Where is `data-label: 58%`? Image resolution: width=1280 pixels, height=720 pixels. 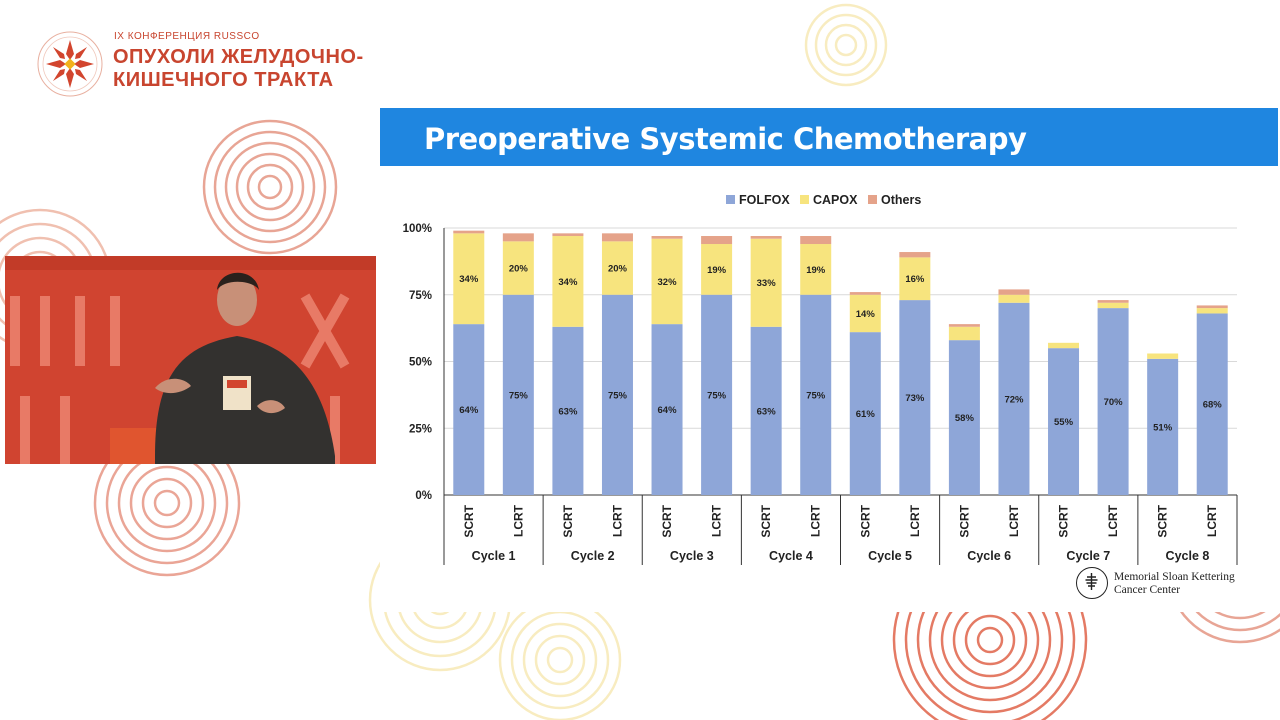
data-label: 58% is located at coordinates (965, 418).